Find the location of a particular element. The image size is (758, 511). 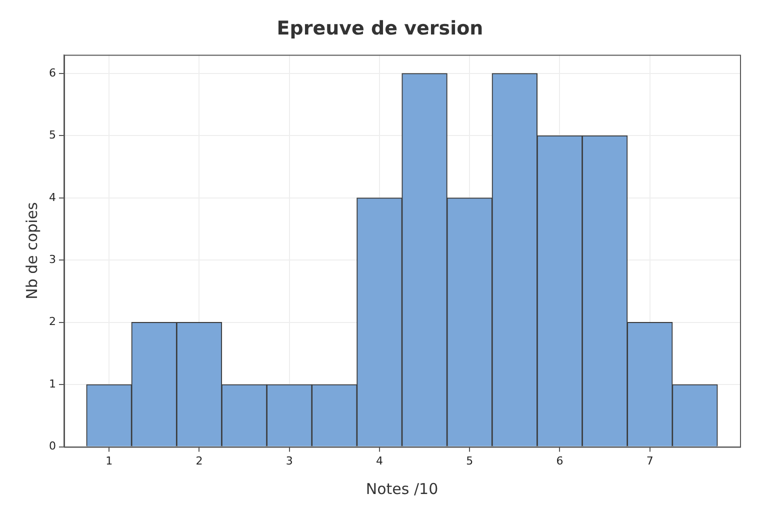

y-tick-label: 4 is located at coordinates (52, 197).